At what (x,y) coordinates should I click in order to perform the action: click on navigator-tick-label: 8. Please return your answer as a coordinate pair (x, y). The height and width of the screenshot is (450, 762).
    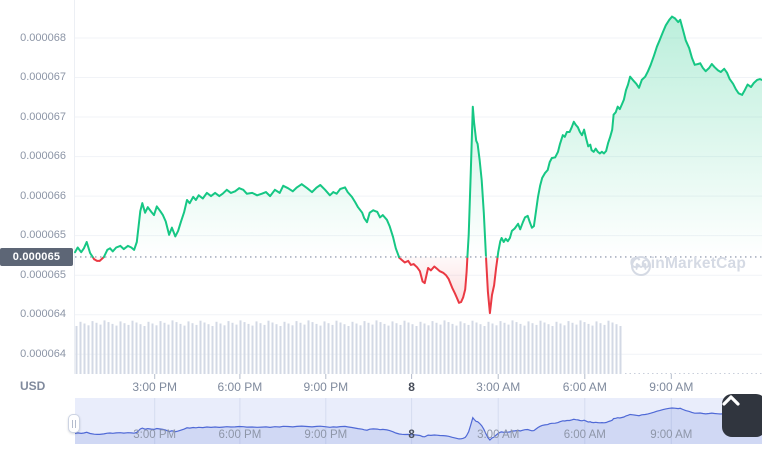
    Looking at the image, I should click on (411, 435).